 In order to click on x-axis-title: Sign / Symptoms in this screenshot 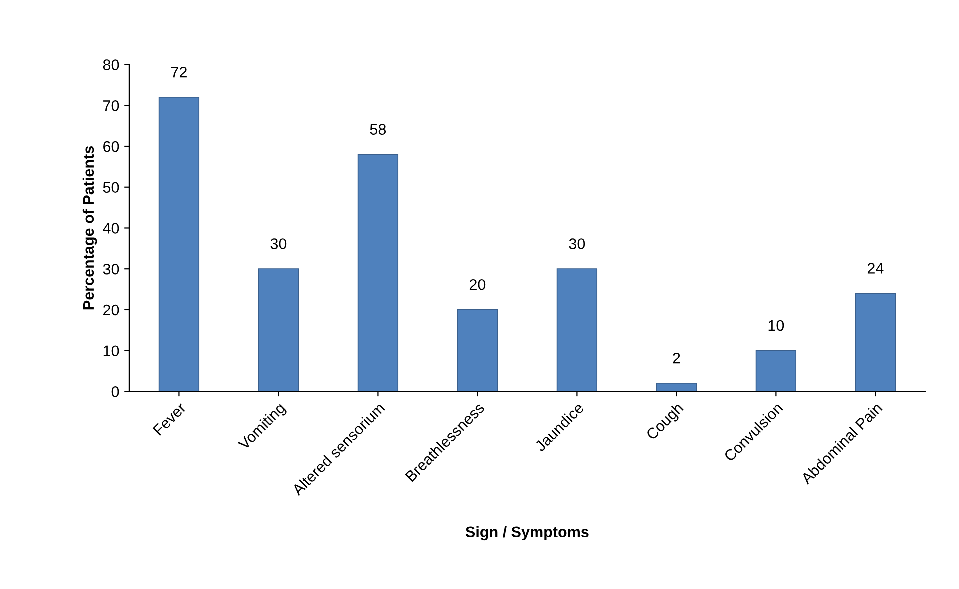, I will do `click(527, 533)`.